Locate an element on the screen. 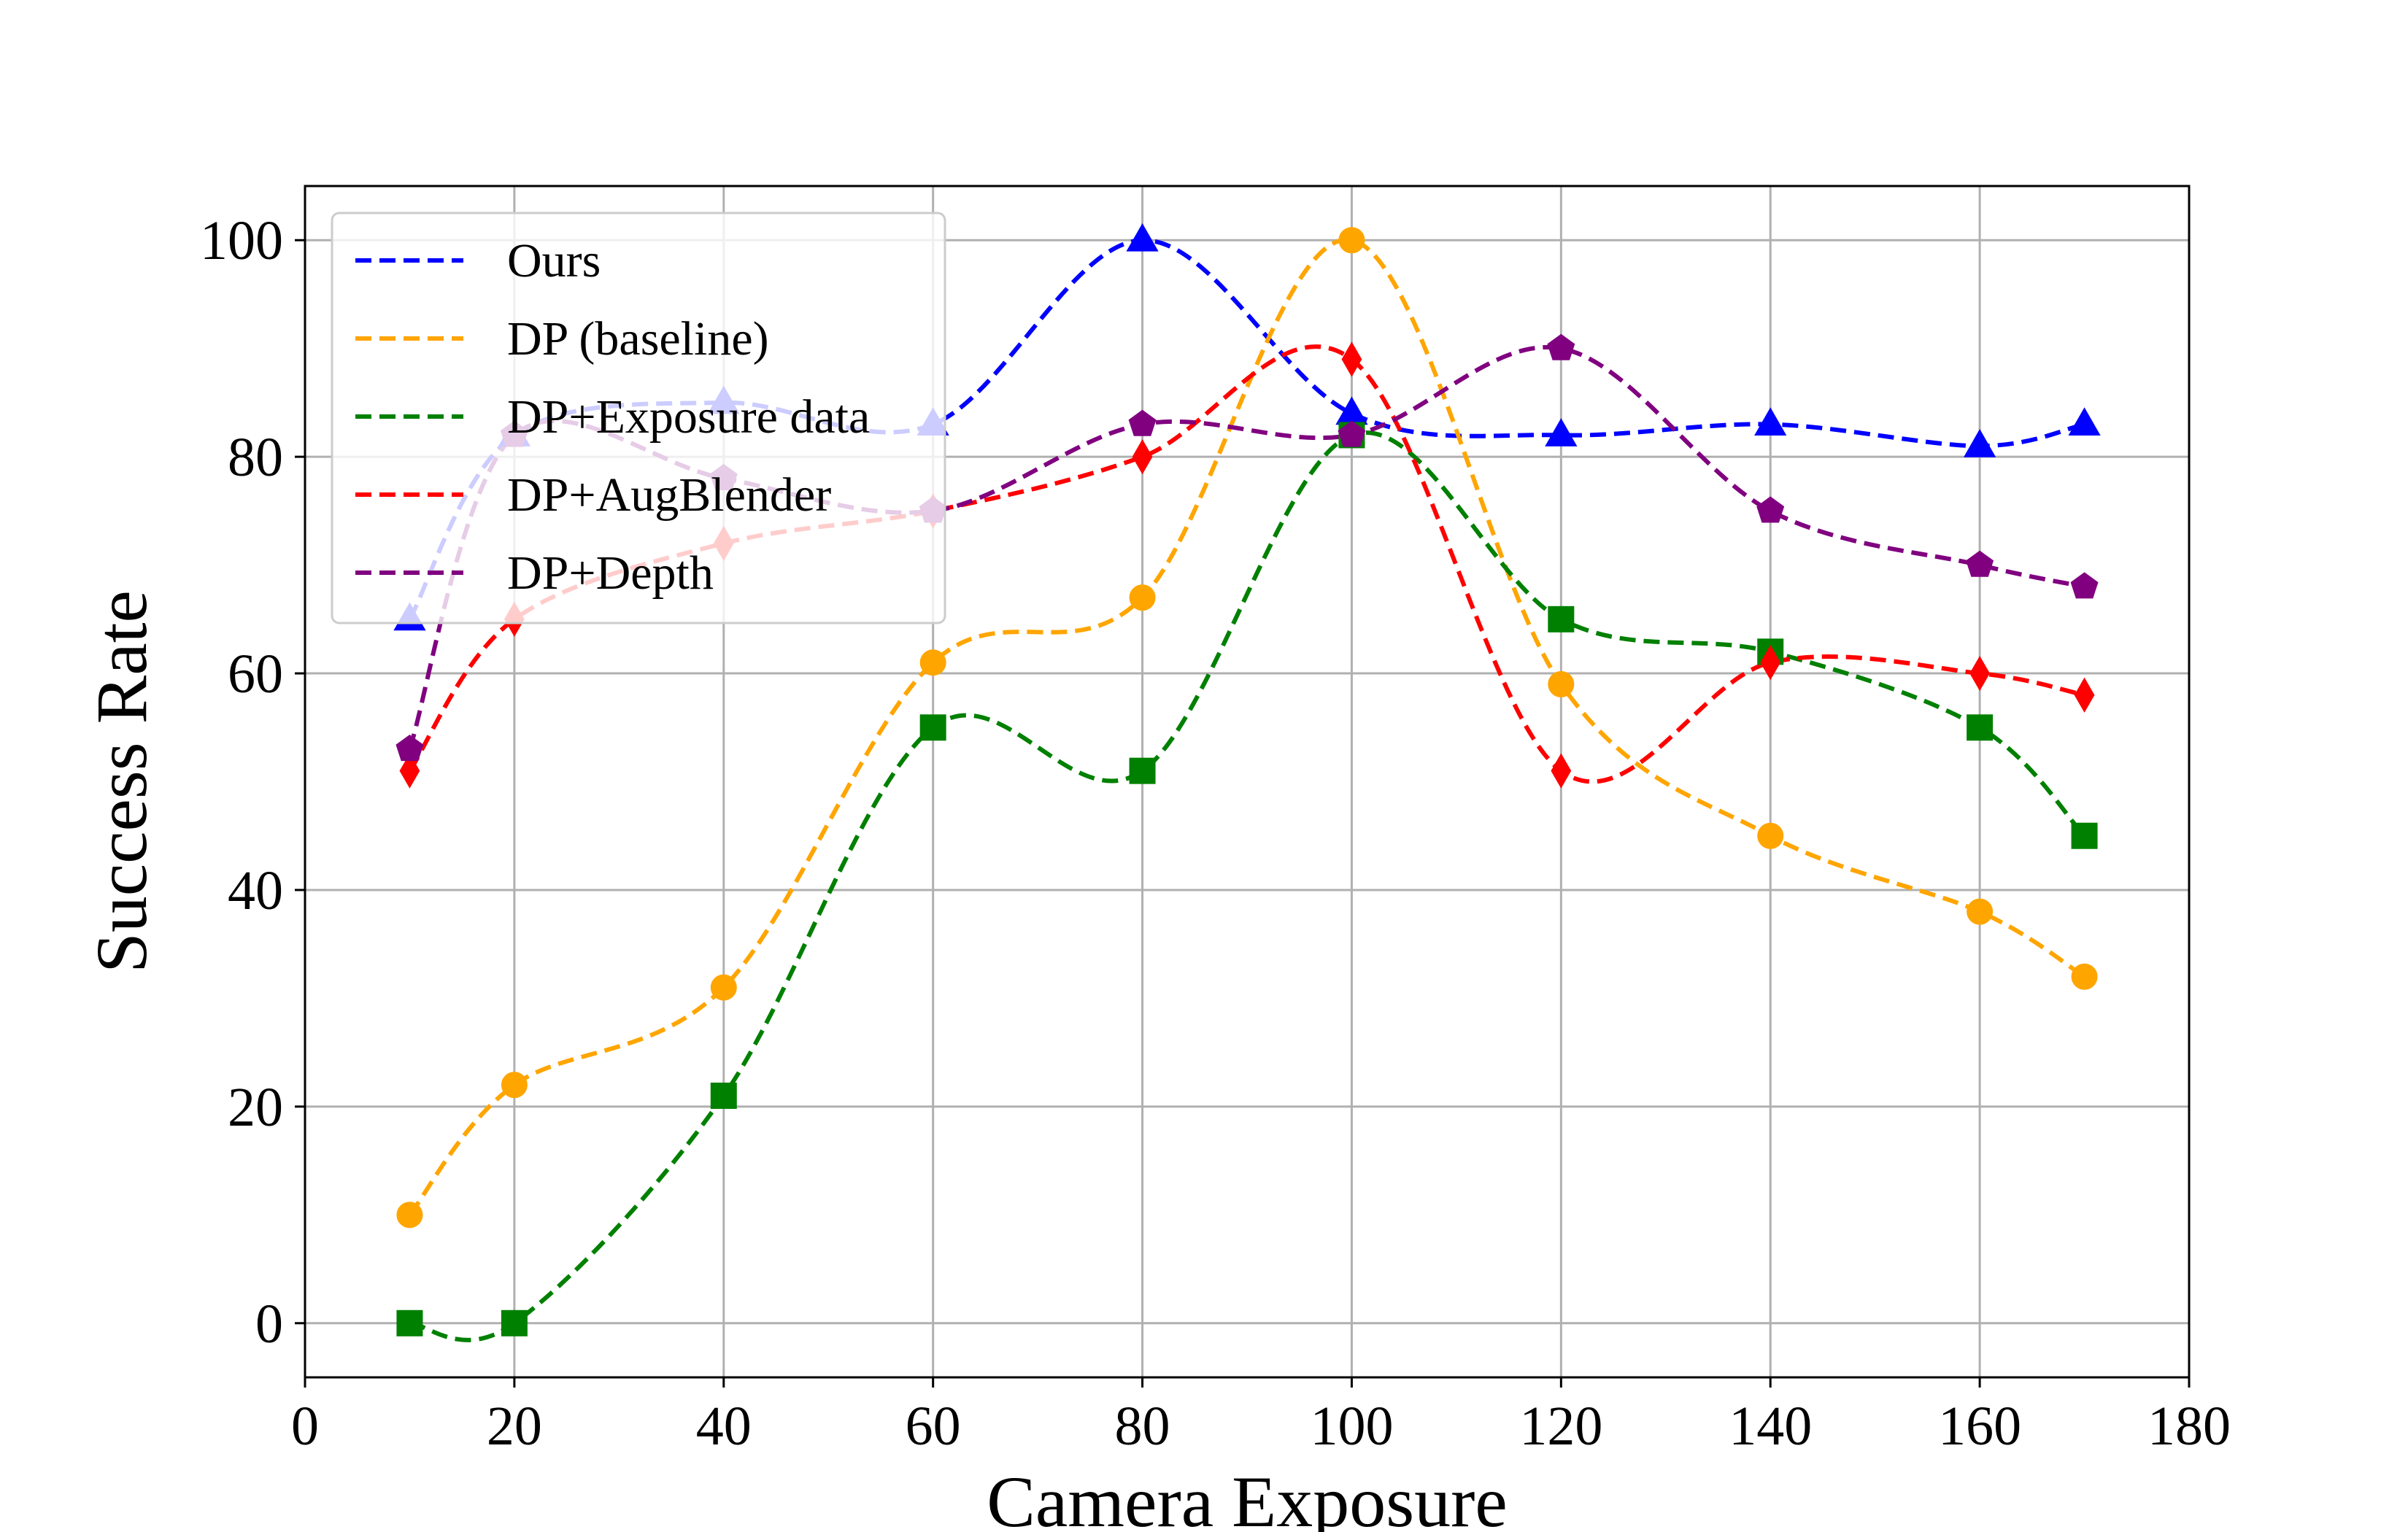  y-tick-label: 60 is located at coordinates (255, 674).